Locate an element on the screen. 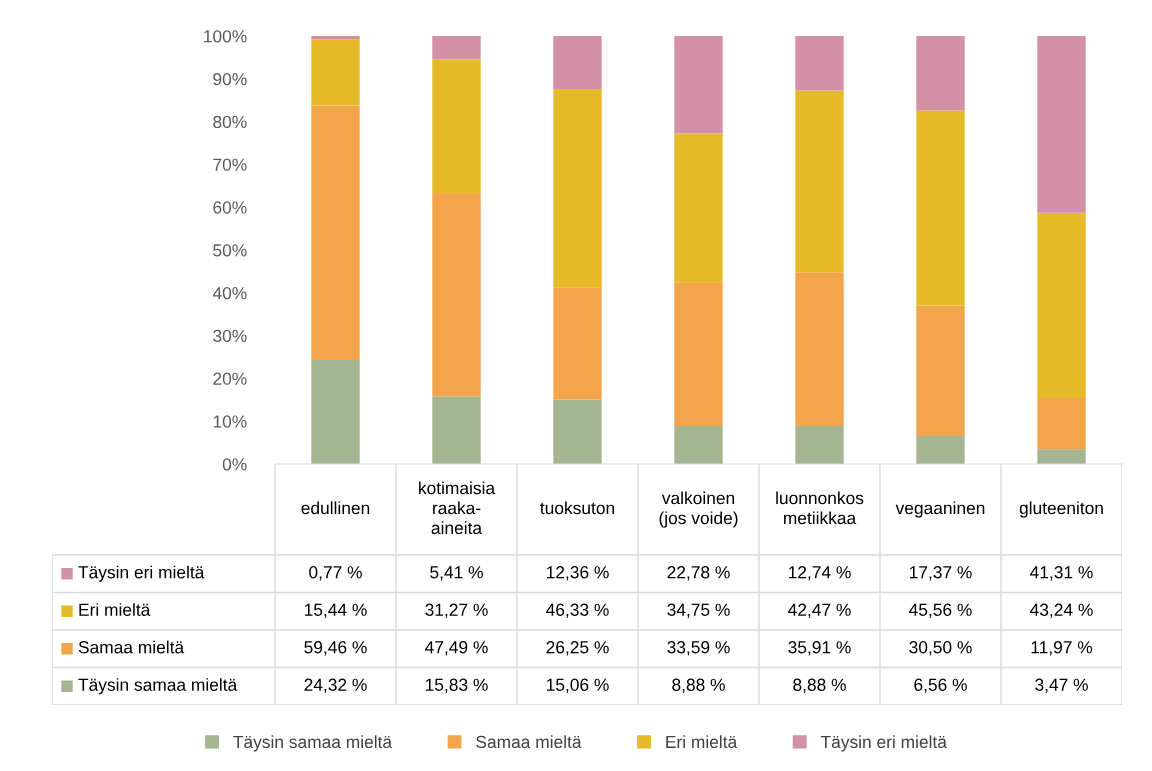 This screenshot has width=1152, height=771. data-label: 34,75 % is located at coordinates (698, 610).